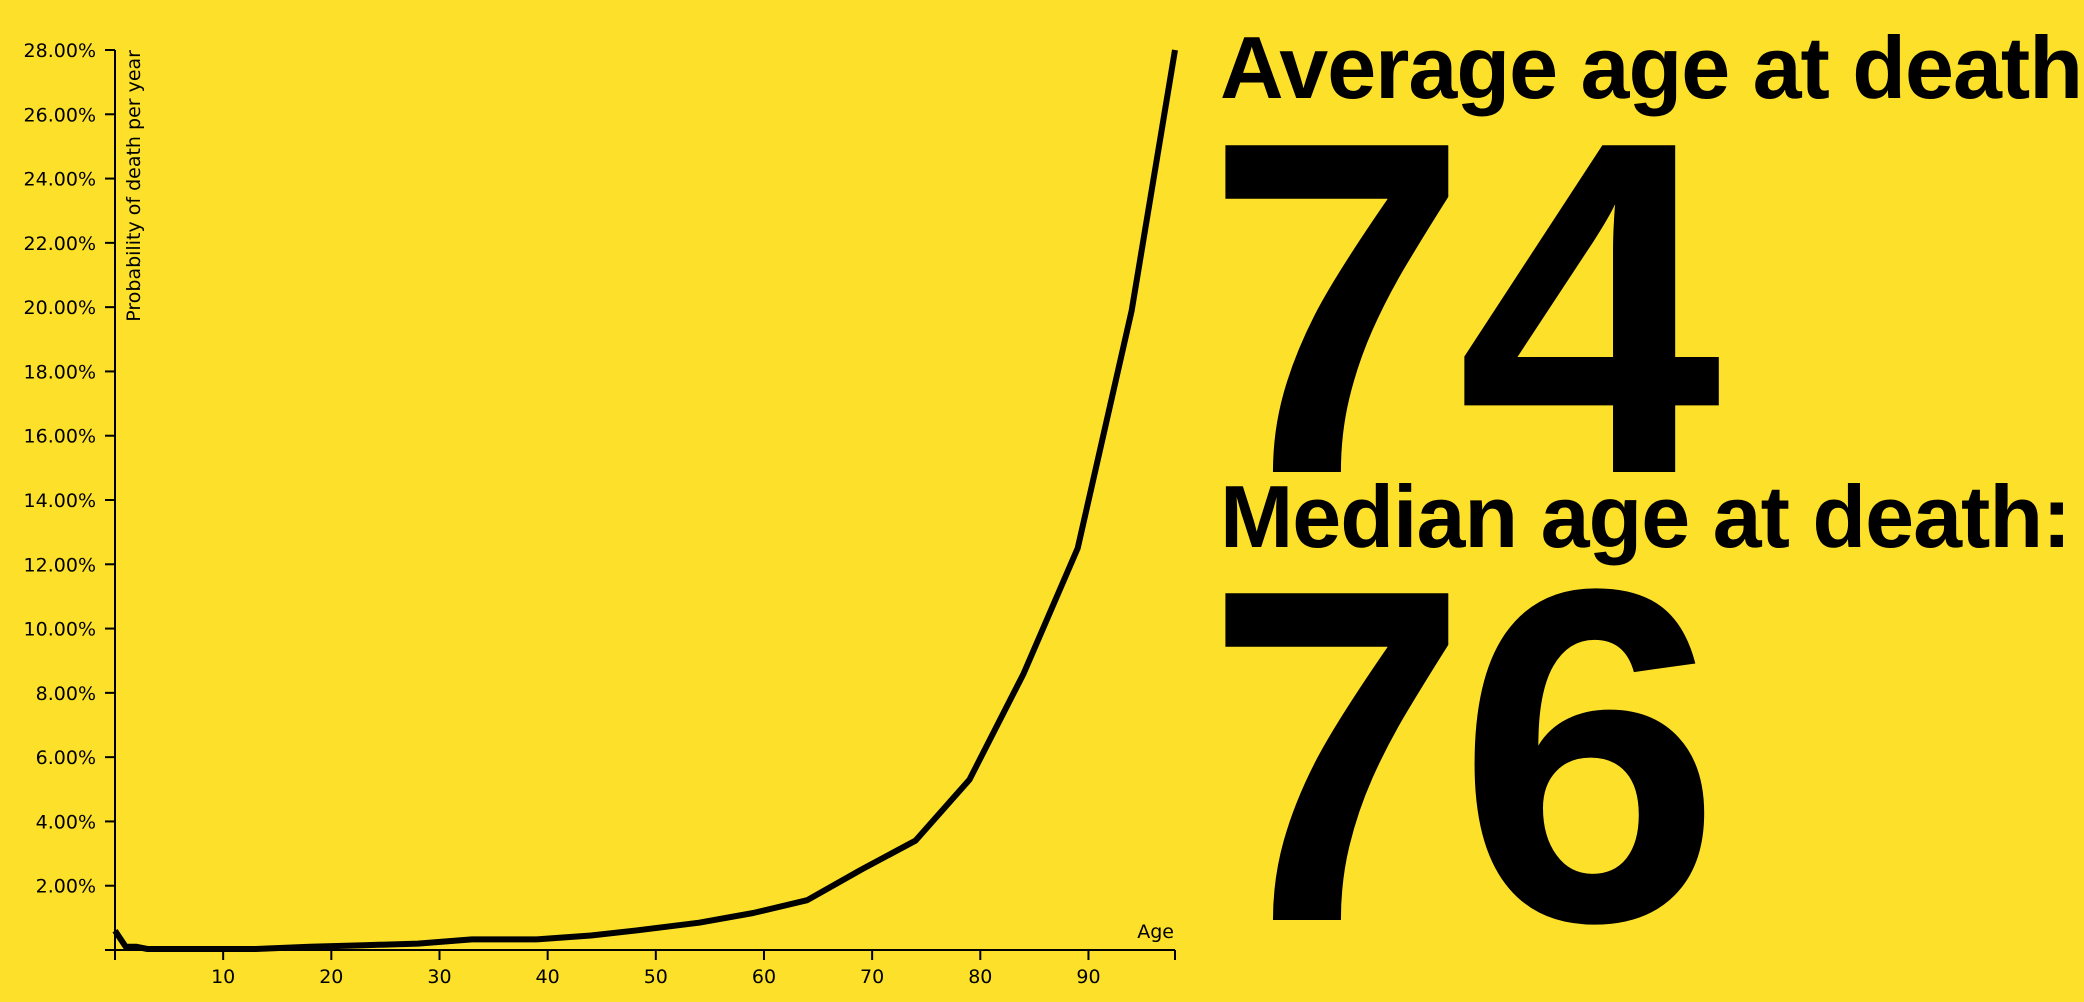  Describe the element at coordinates (1463, 746) in the screenshot. I see `median-age-value: 76` at that location.